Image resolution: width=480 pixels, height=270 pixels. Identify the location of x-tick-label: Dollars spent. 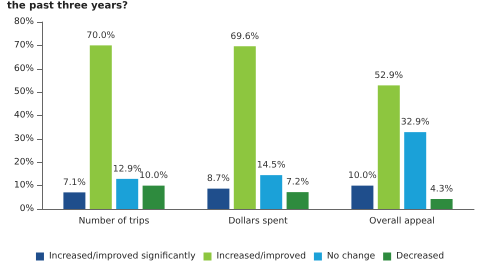
(258, 221).